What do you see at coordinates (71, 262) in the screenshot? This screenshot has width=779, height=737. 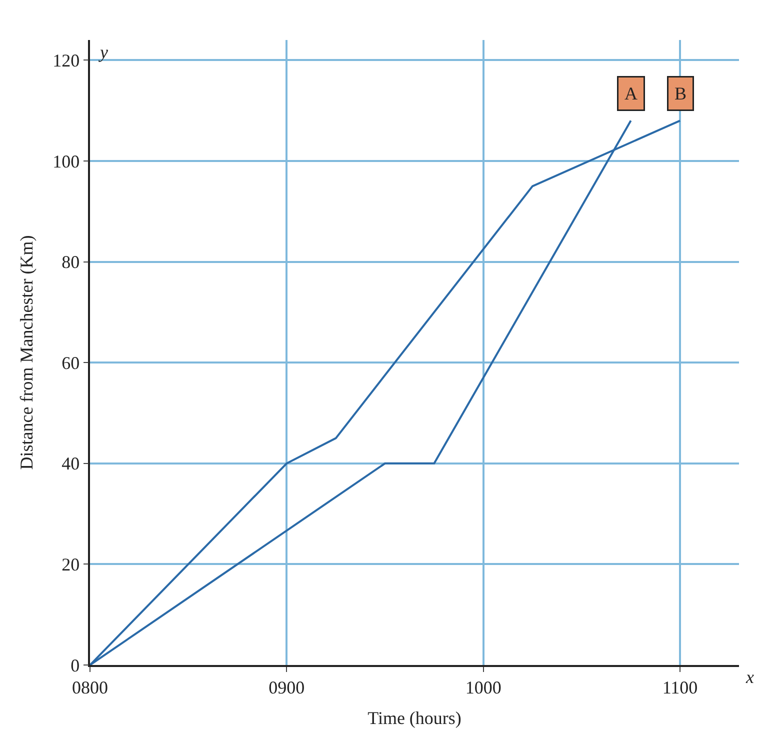 I see `y-tick-label: 80` at bounding box center [71, 262].